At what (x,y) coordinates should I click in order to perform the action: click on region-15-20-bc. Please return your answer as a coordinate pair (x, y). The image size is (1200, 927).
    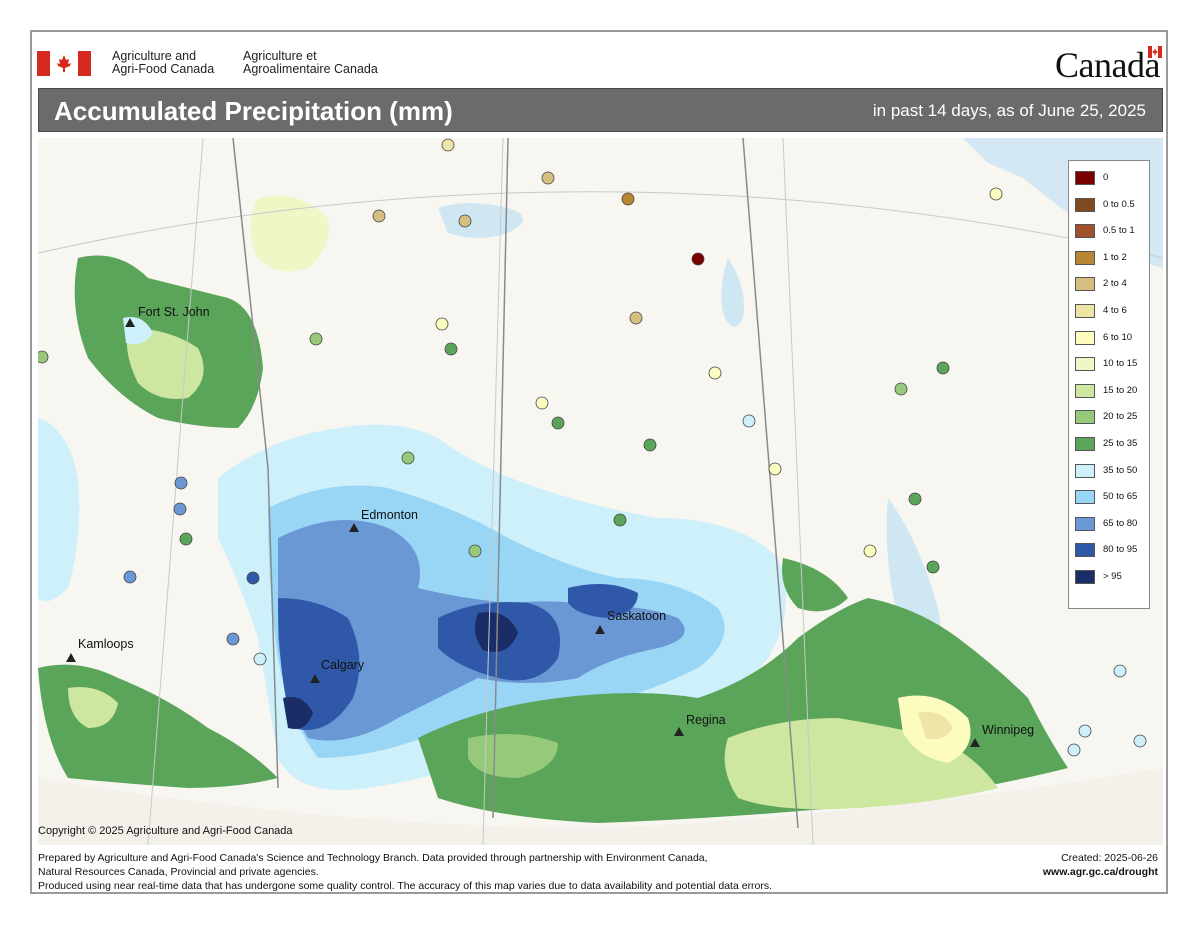
    Looking at the image, I should click on (93, 707).